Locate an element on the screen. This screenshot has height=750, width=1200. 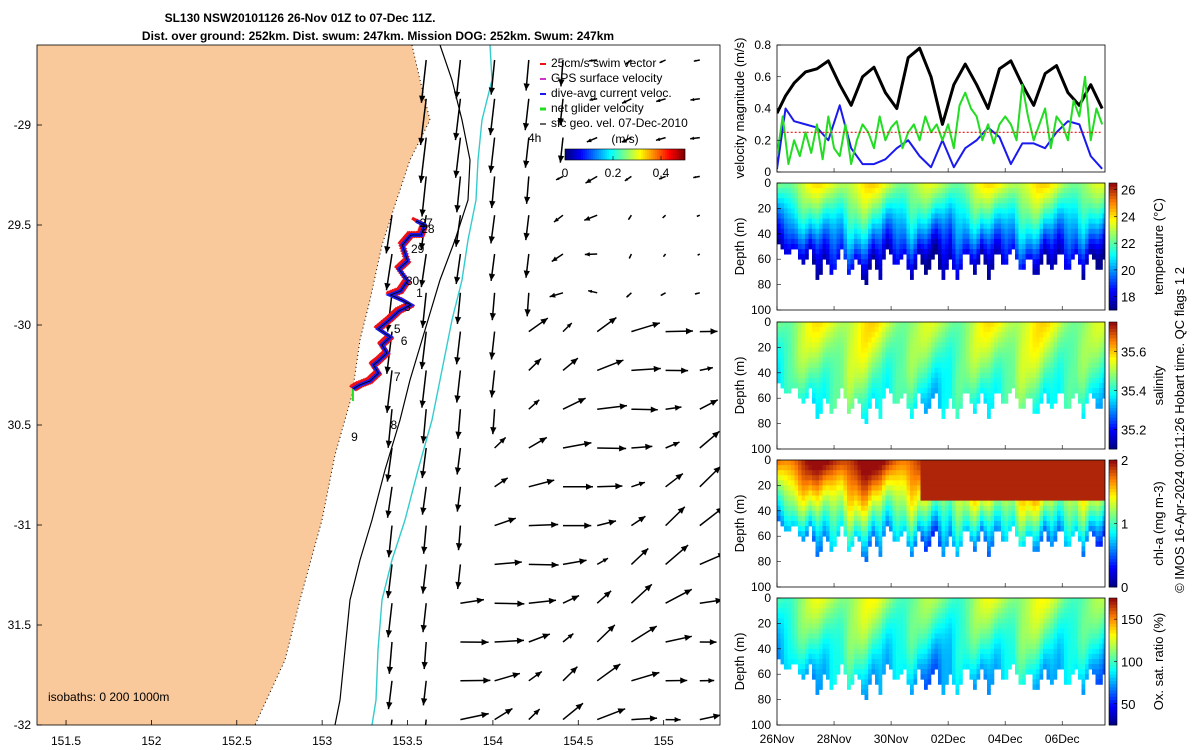
speed-colorbar: (m/s) 0 0.2 0.4 is located at coordinates (624, 156).